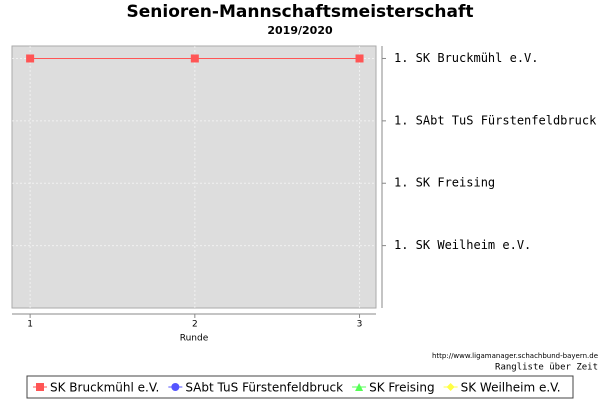 This screenshot has height=400, width=600. What do you see at coordinates (30, 325) in the screenshot?
I see `x-tick-label: 1` at bounding box center [30, 325].